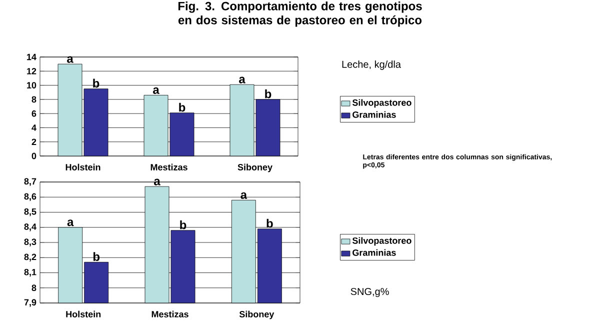  I want to click on y-tick-label: 2, so click(34, 141).